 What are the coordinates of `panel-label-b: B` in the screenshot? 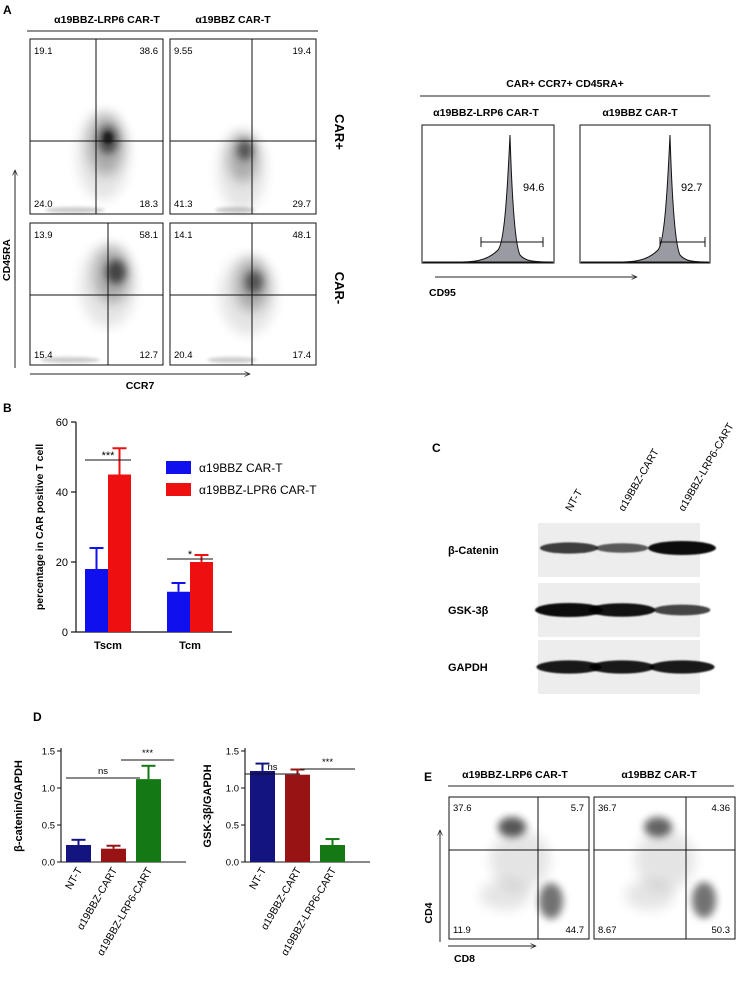 It's located at (7, 408).